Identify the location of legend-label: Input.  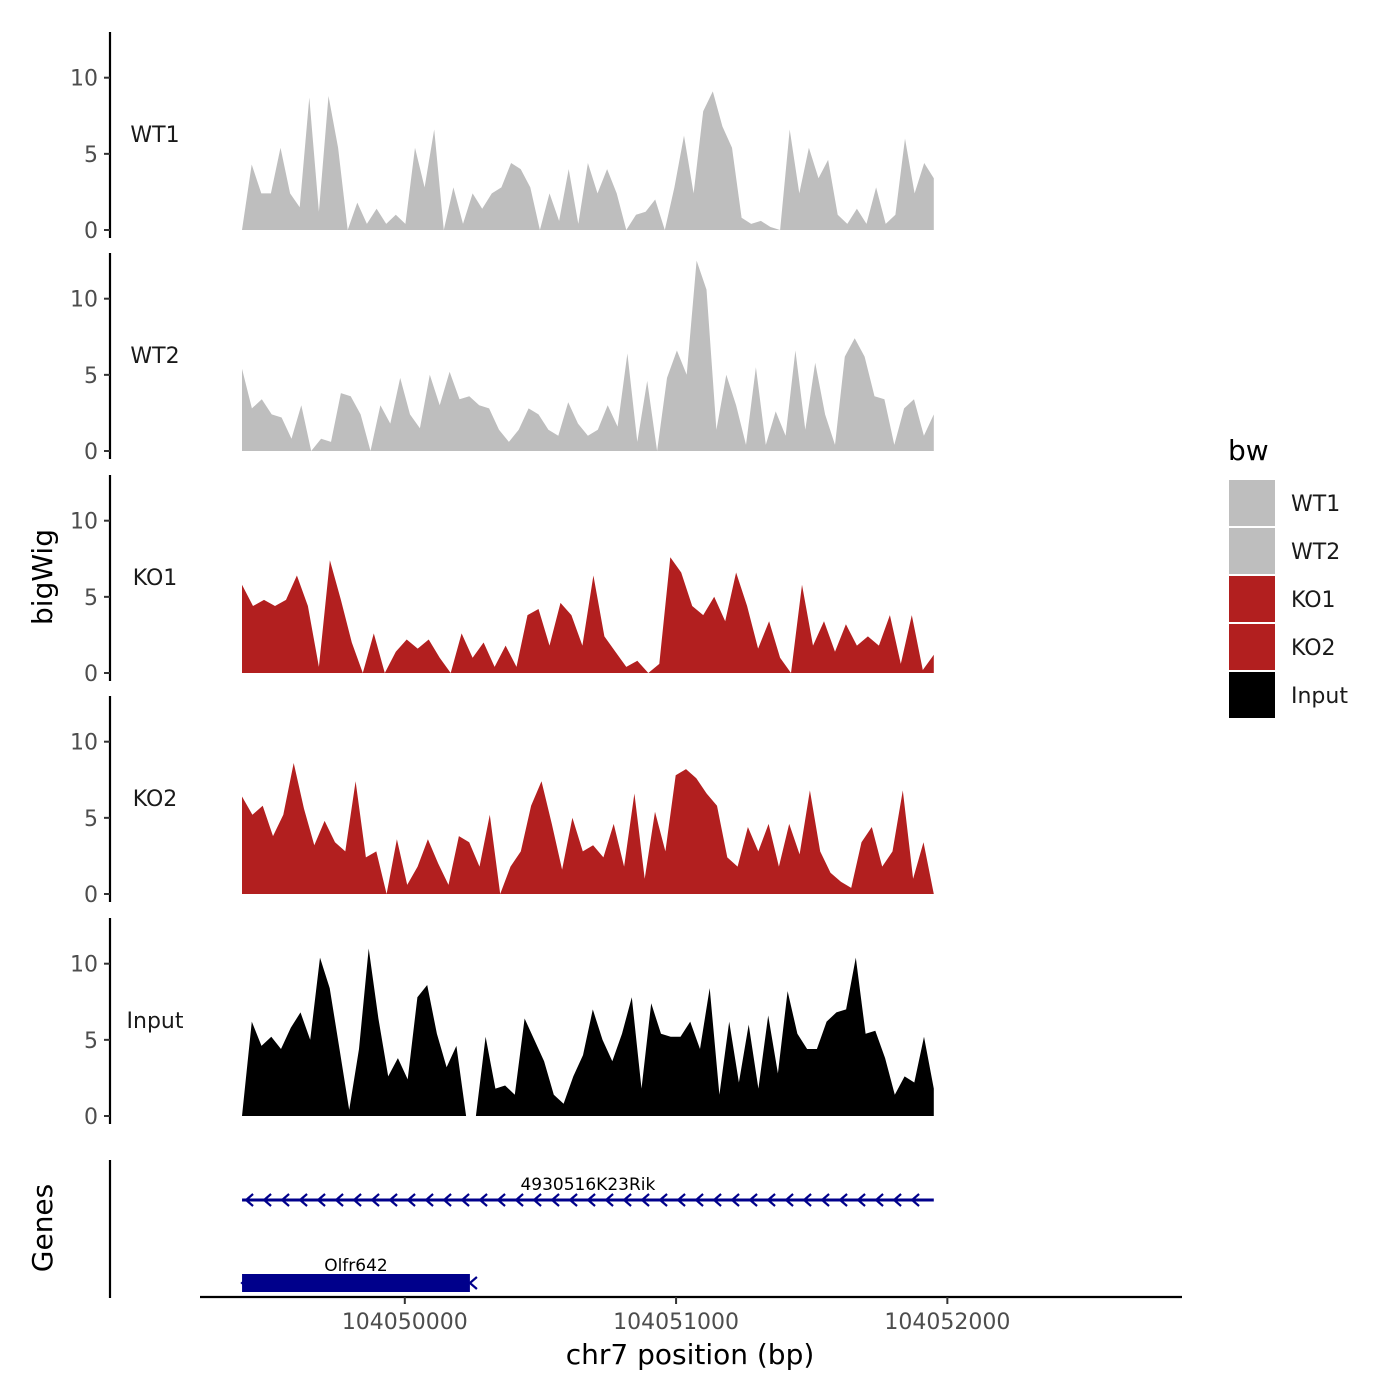
(1319, 696).